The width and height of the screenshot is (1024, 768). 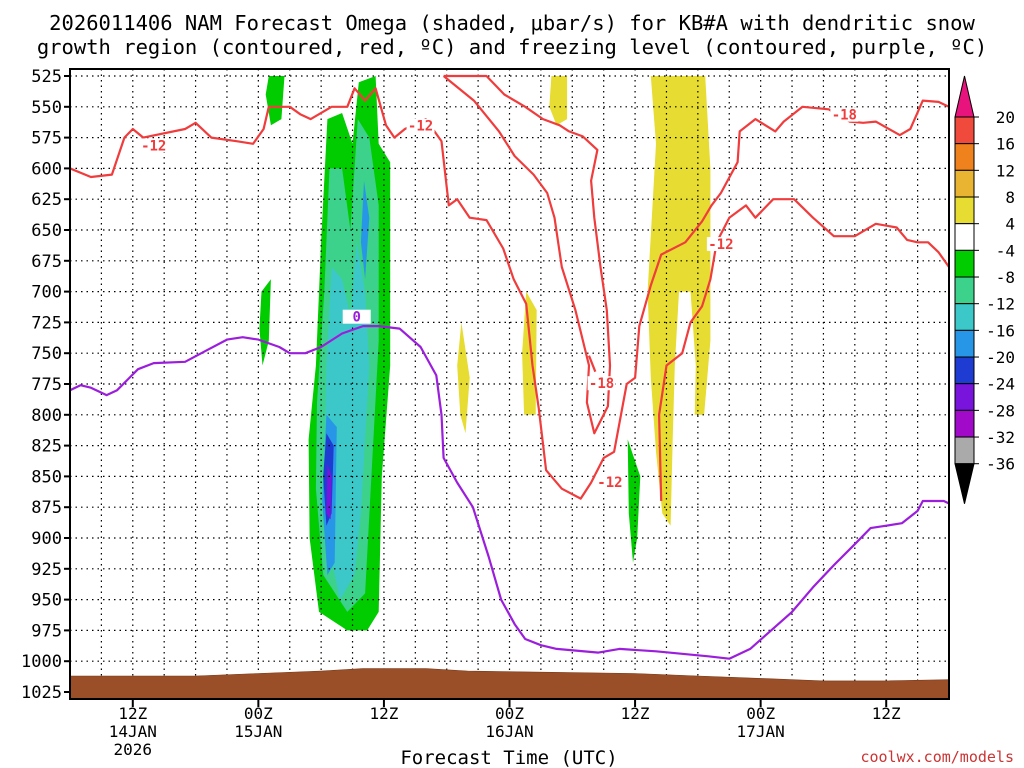 I want to click on colorbar-label-9: -20, so click(x=1000, y=357).